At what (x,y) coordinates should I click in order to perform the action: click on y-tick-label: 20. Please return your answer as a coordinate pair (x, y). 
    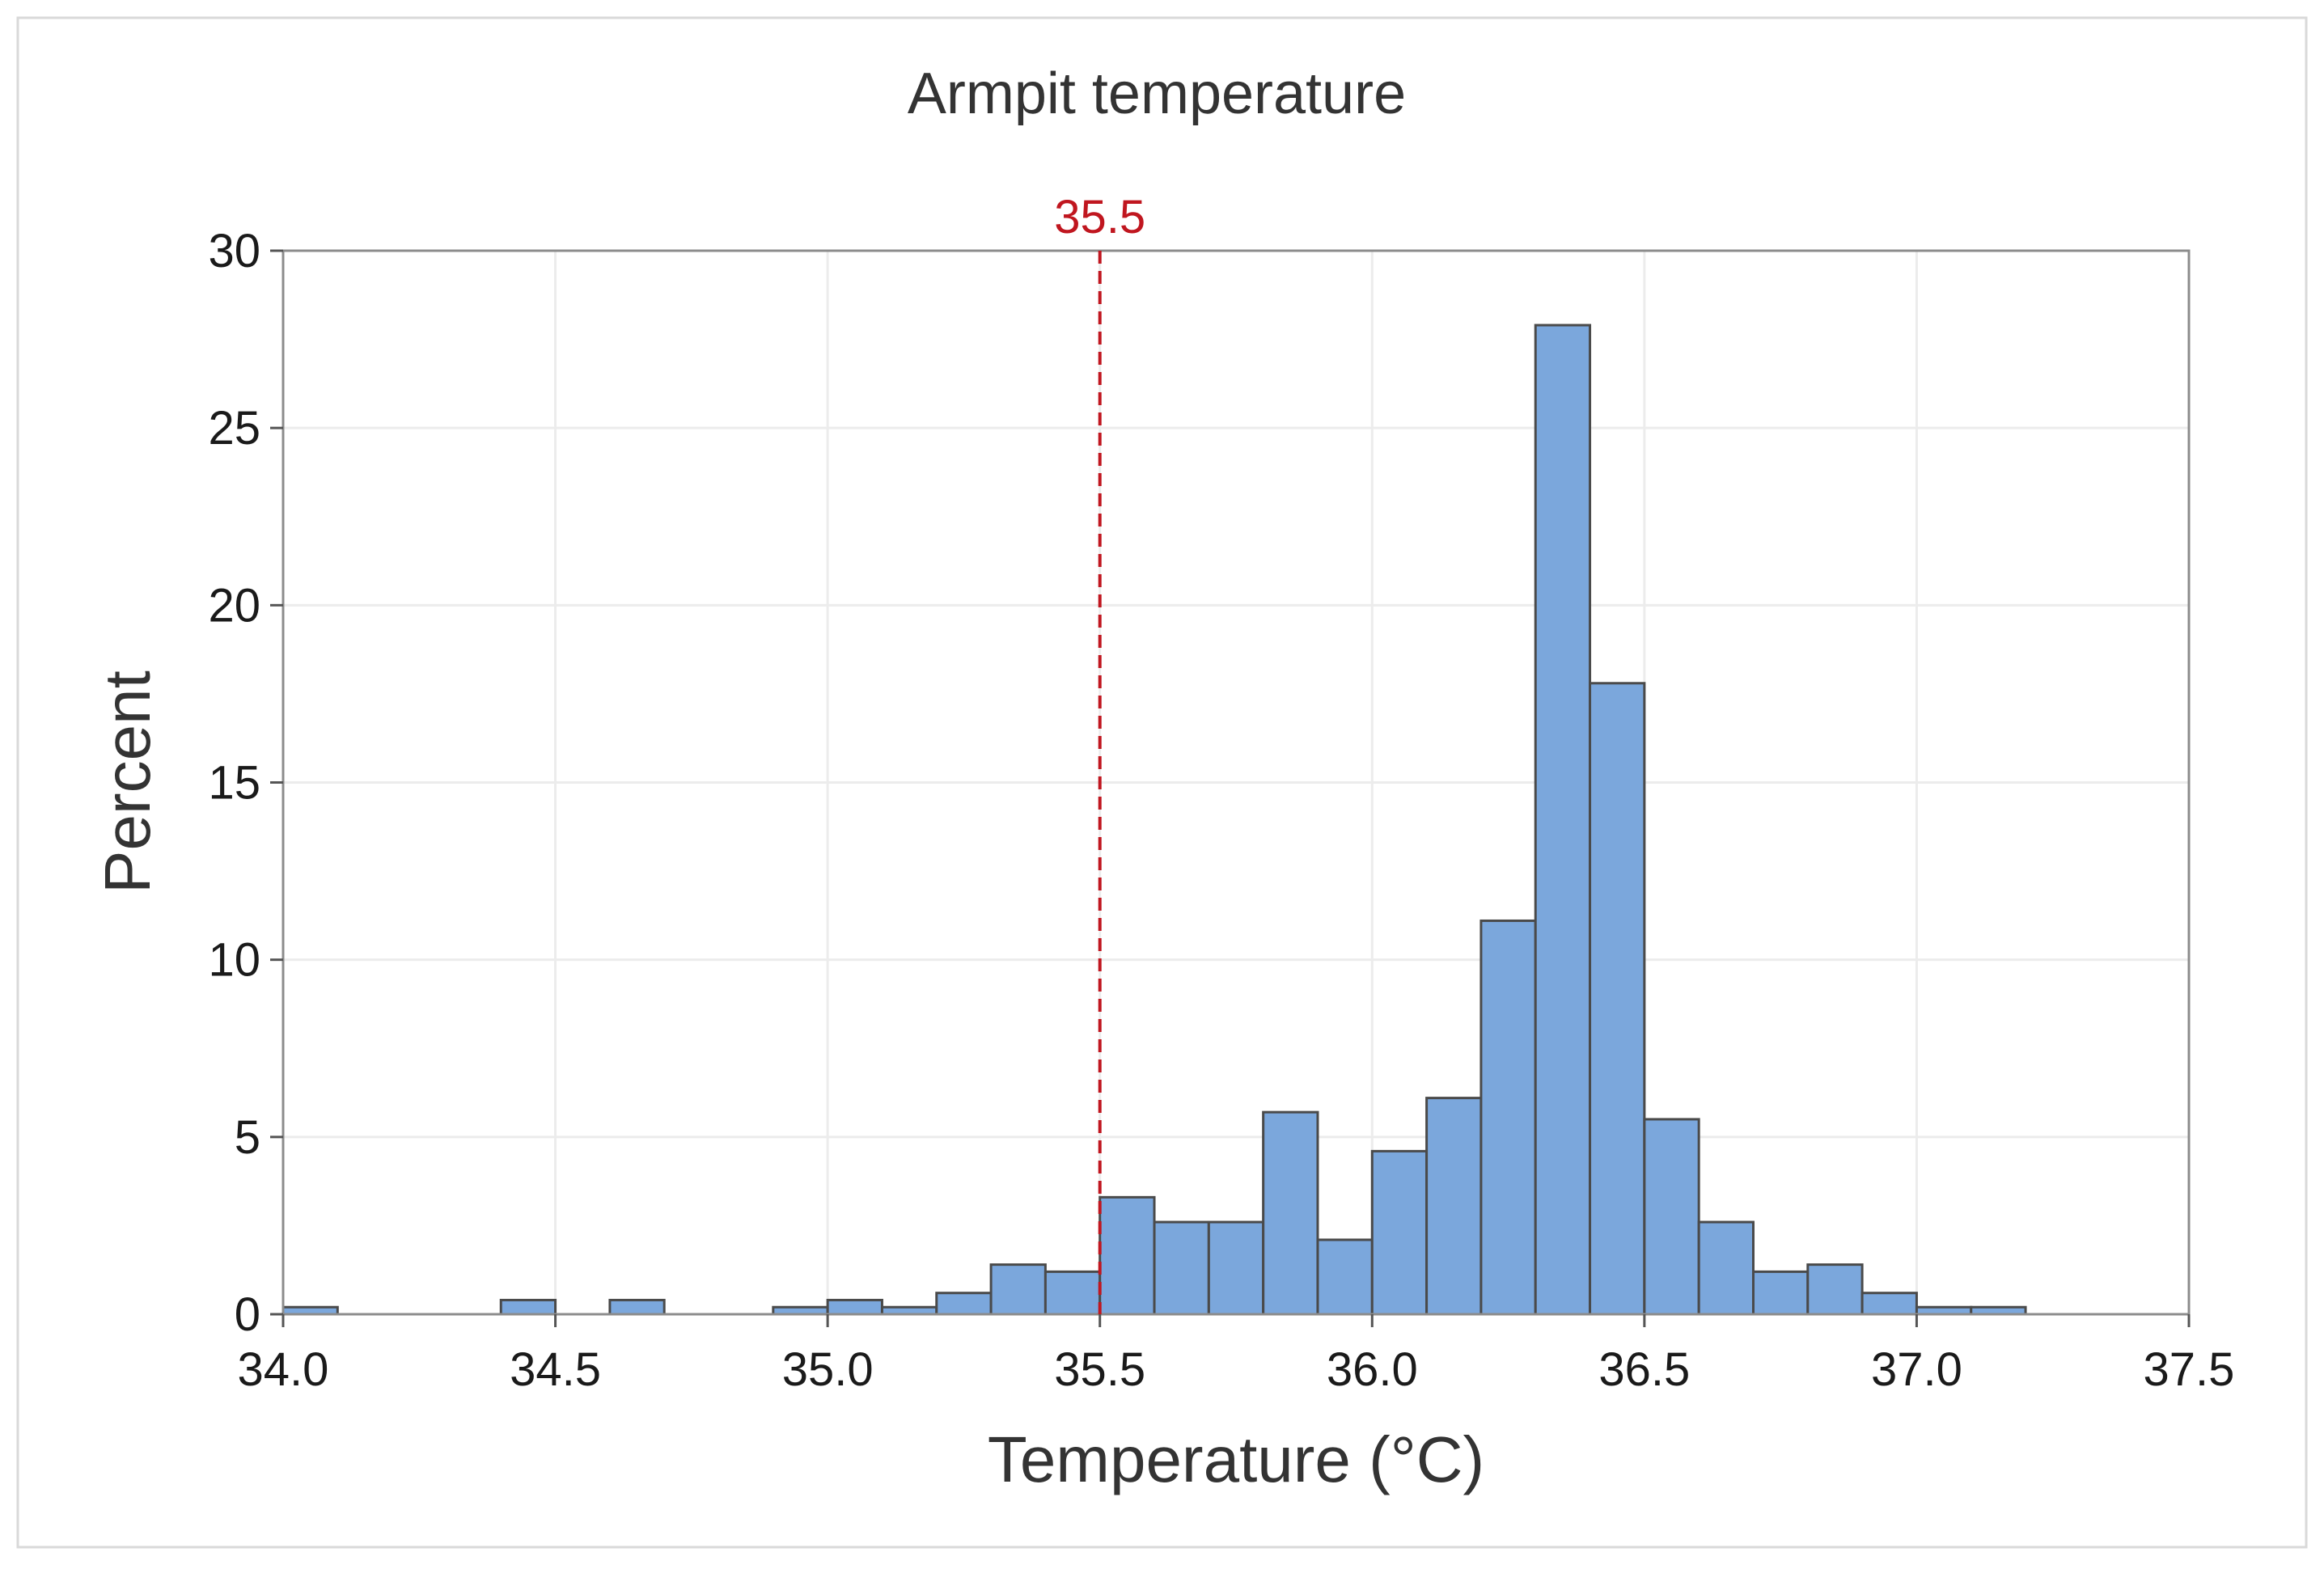
    Looking at the image, I should click on (234, 605).